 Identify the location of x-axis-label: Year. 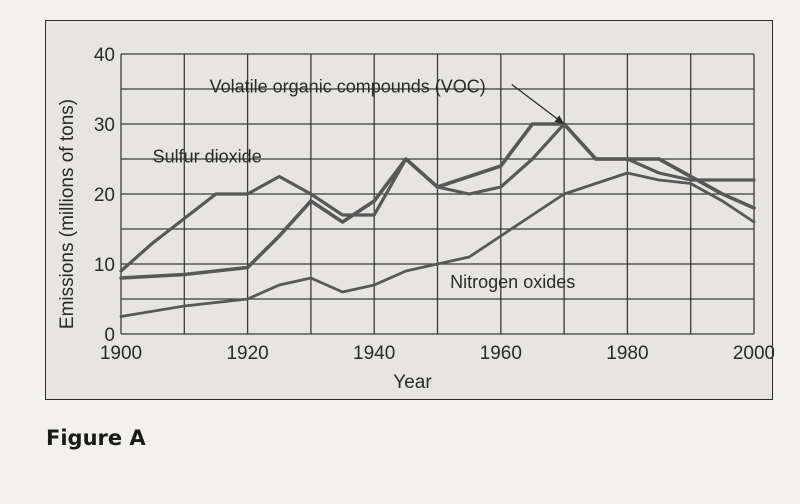
(412, 382).